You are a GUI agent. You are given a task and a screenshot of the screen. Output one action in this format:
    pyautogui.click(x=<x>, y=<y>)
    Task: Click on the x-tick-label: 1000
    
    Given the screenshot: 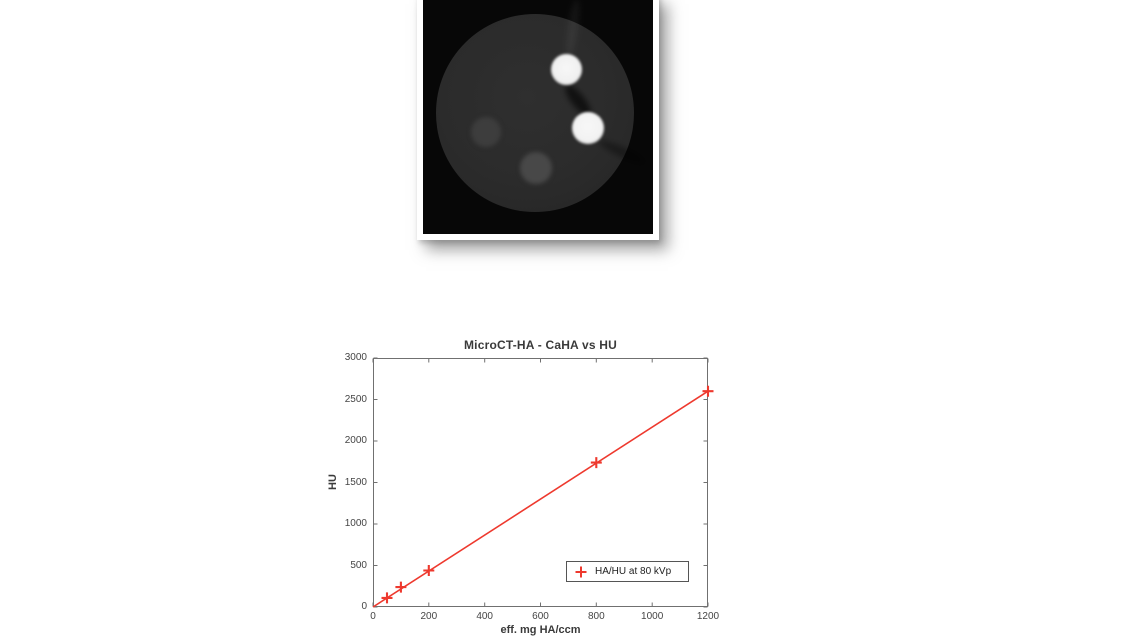 What is the action you would take?
    pyautogui.click(x=652, y=616)
    